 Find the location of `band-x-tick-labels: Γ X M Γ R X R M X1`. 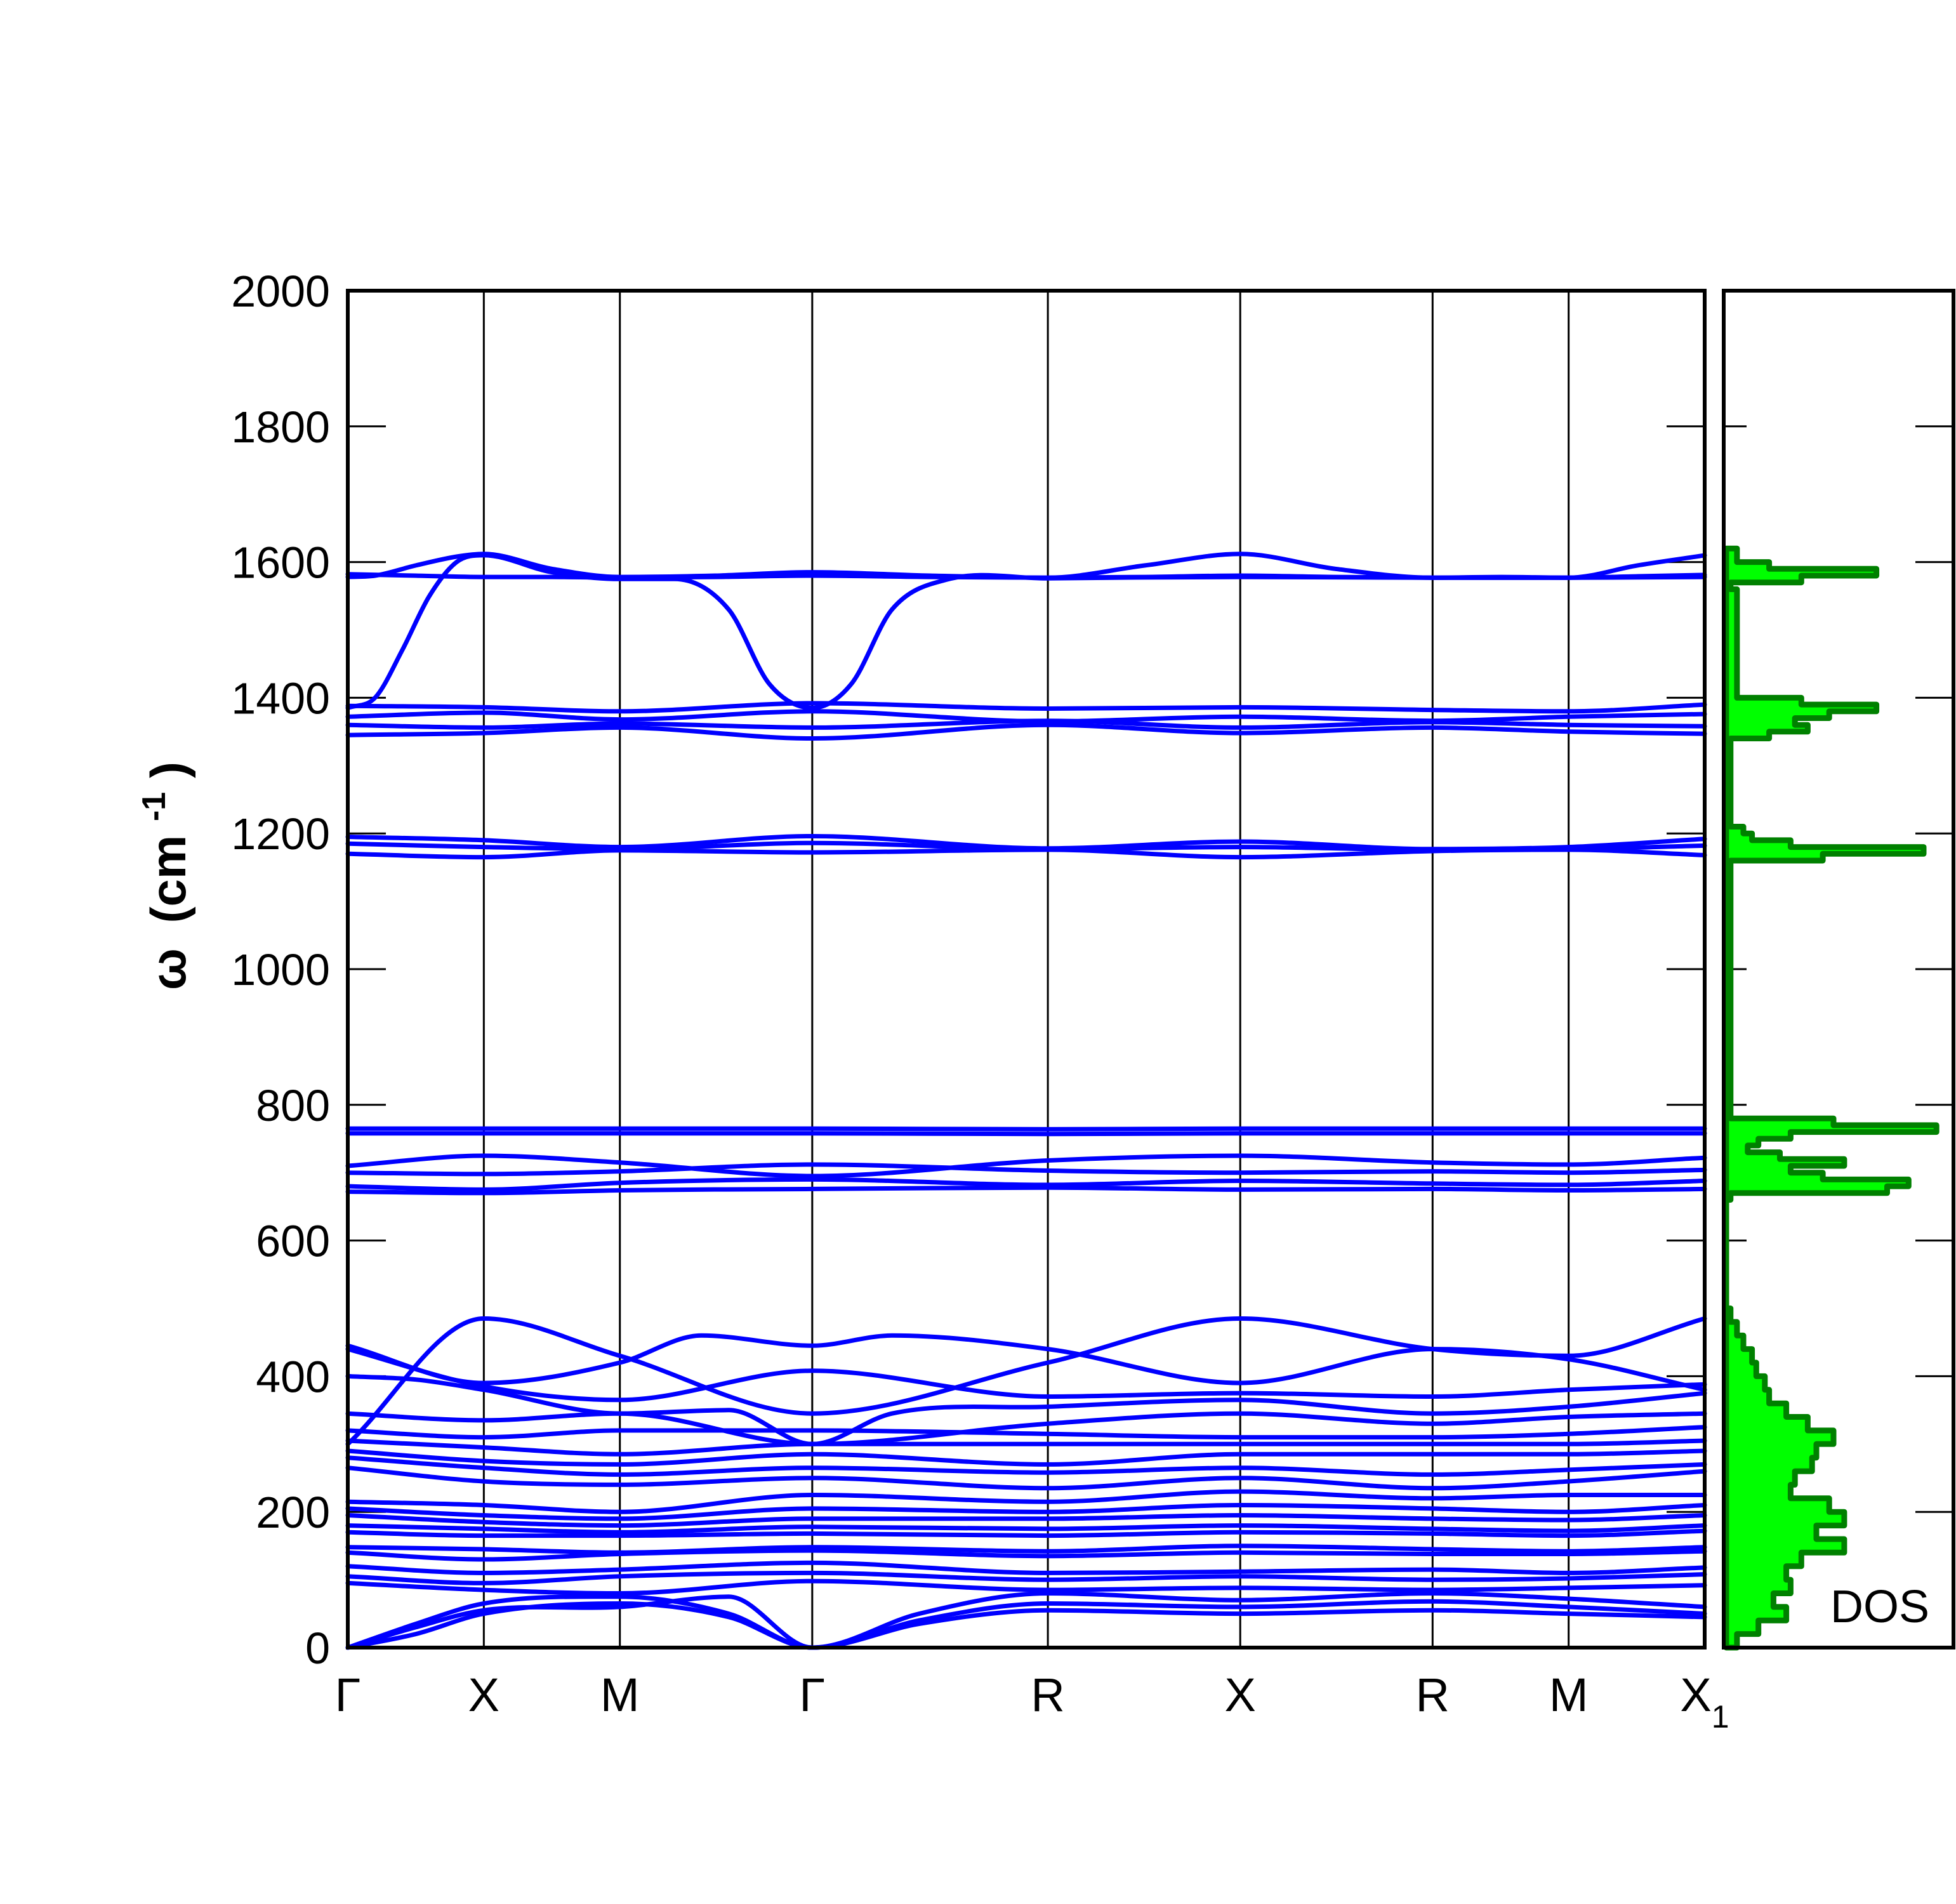

band-x-tick-labels: Γ X M Γ R X R M X1 is located at coordinates (1032, 1702).